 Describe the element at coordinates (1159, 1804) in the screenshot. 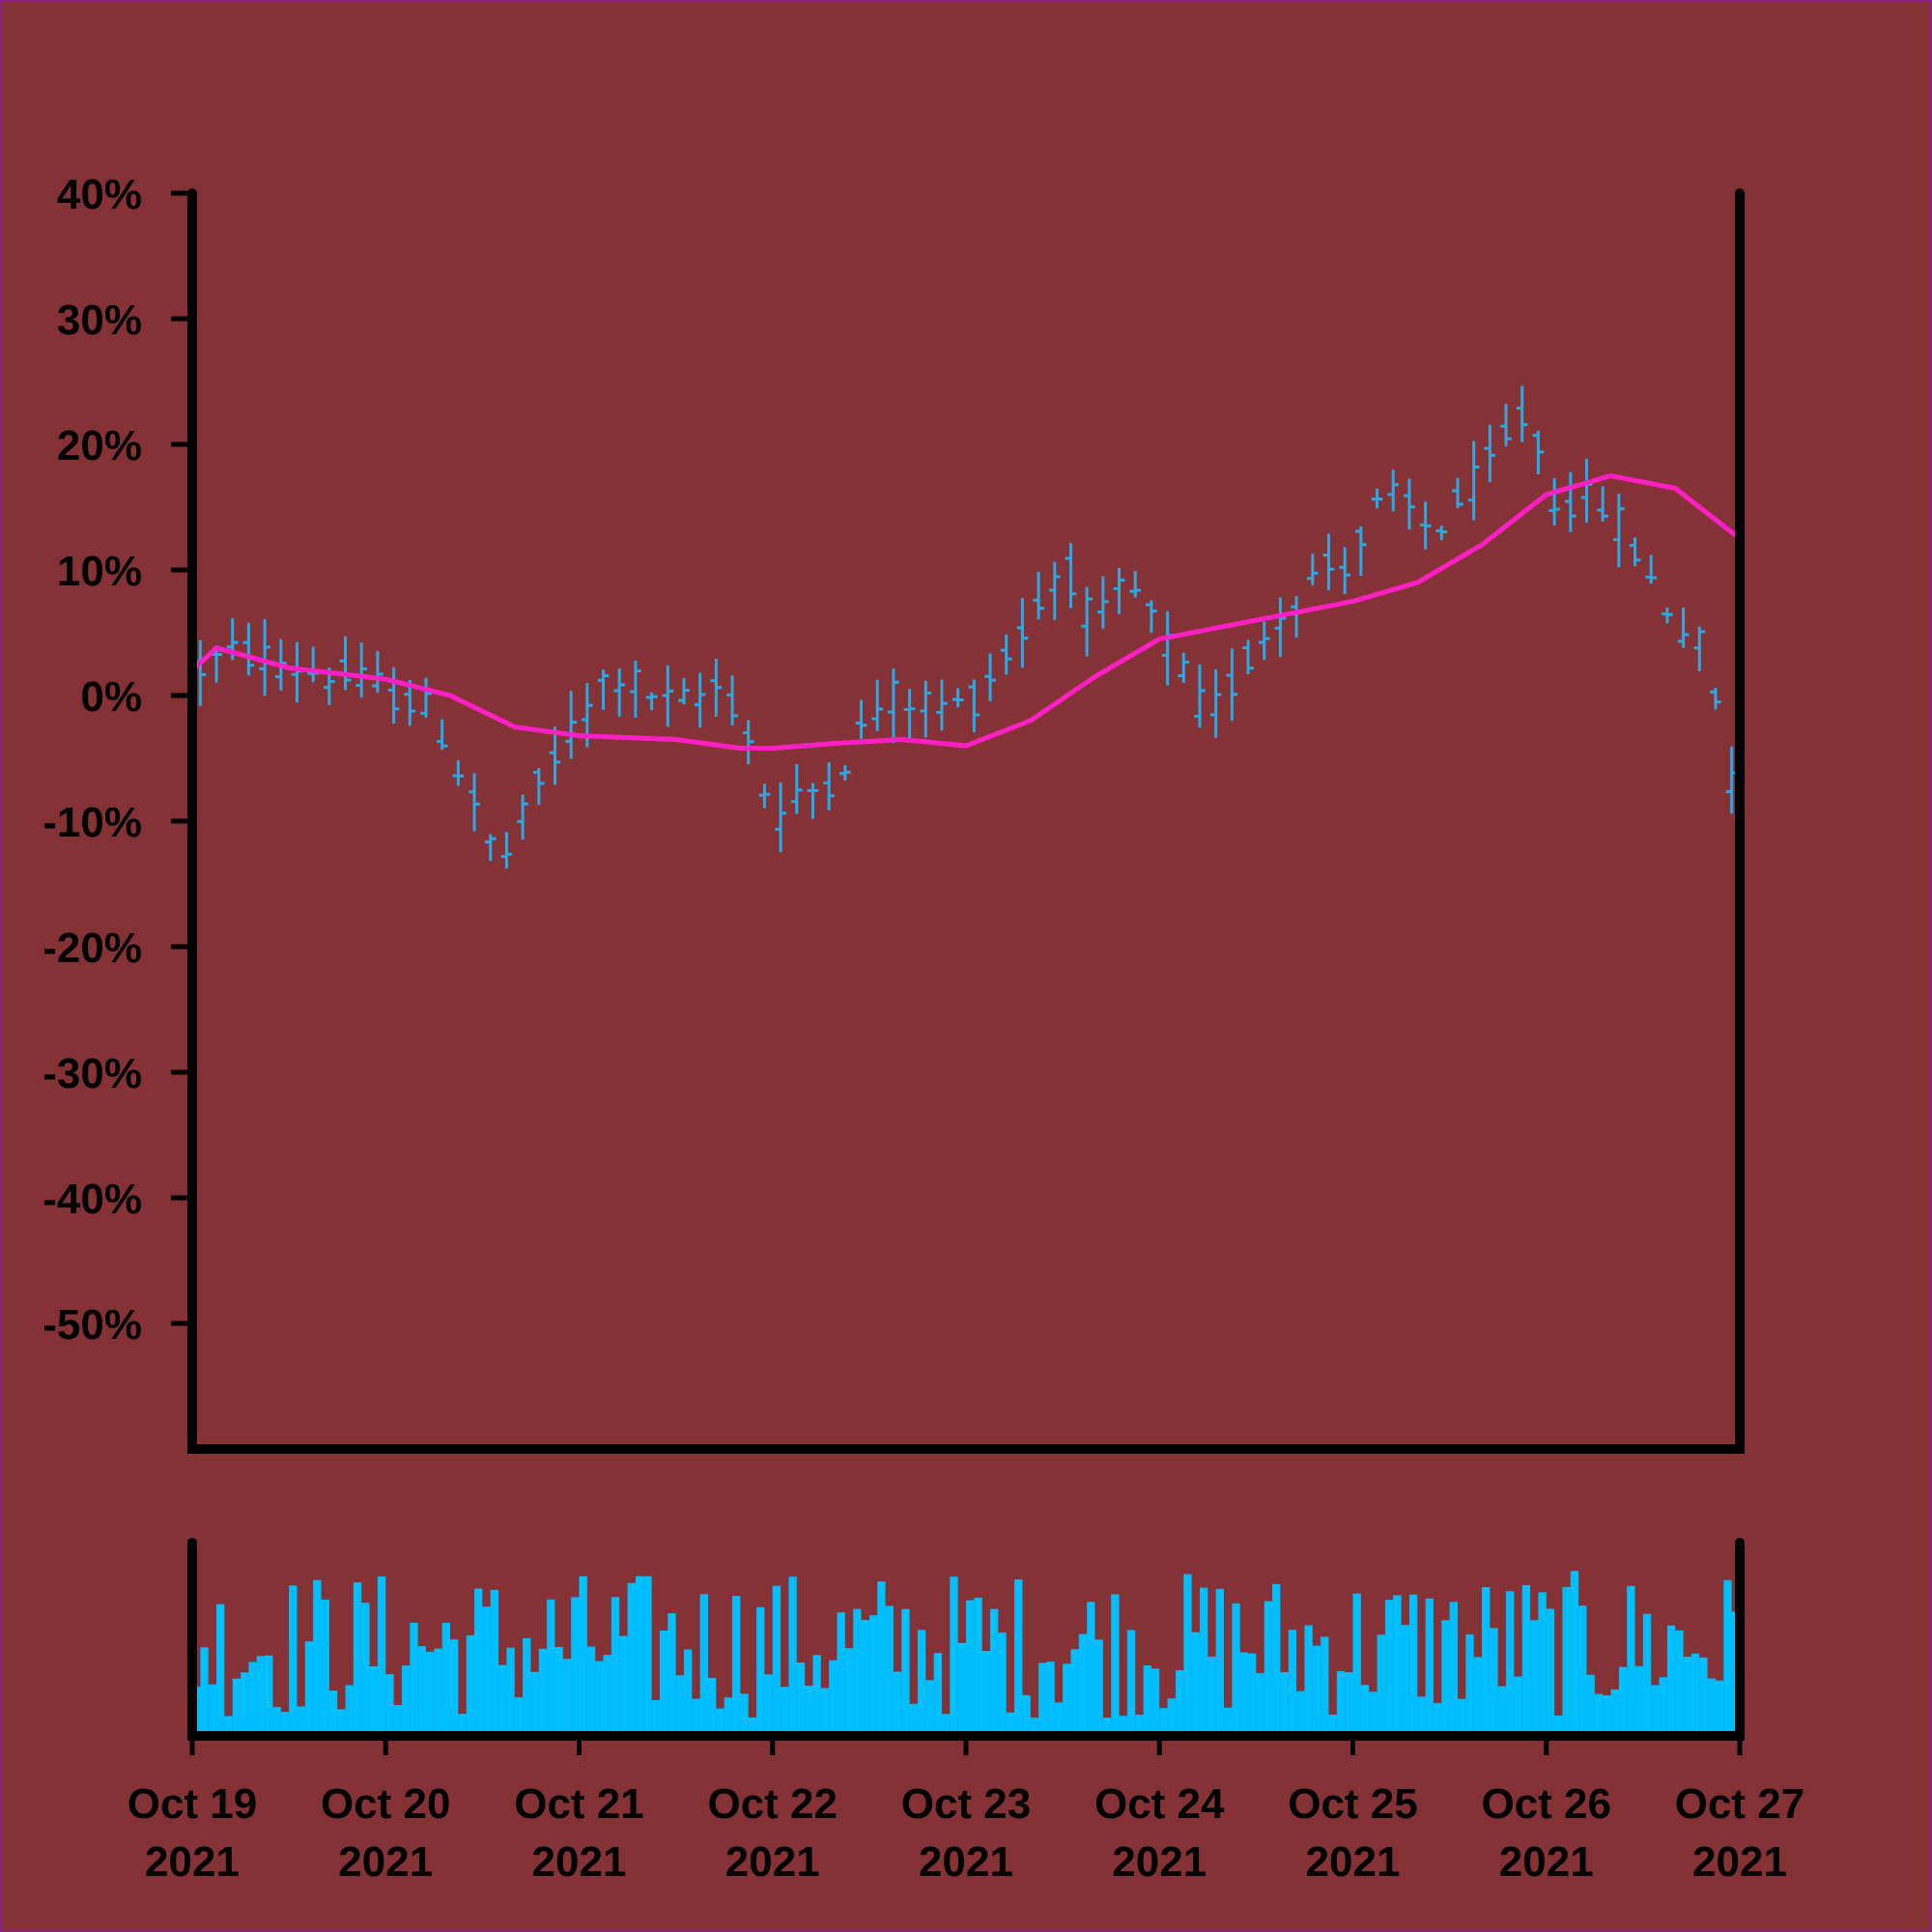

I see `x-tick-label-date: Oct 24` at that location.